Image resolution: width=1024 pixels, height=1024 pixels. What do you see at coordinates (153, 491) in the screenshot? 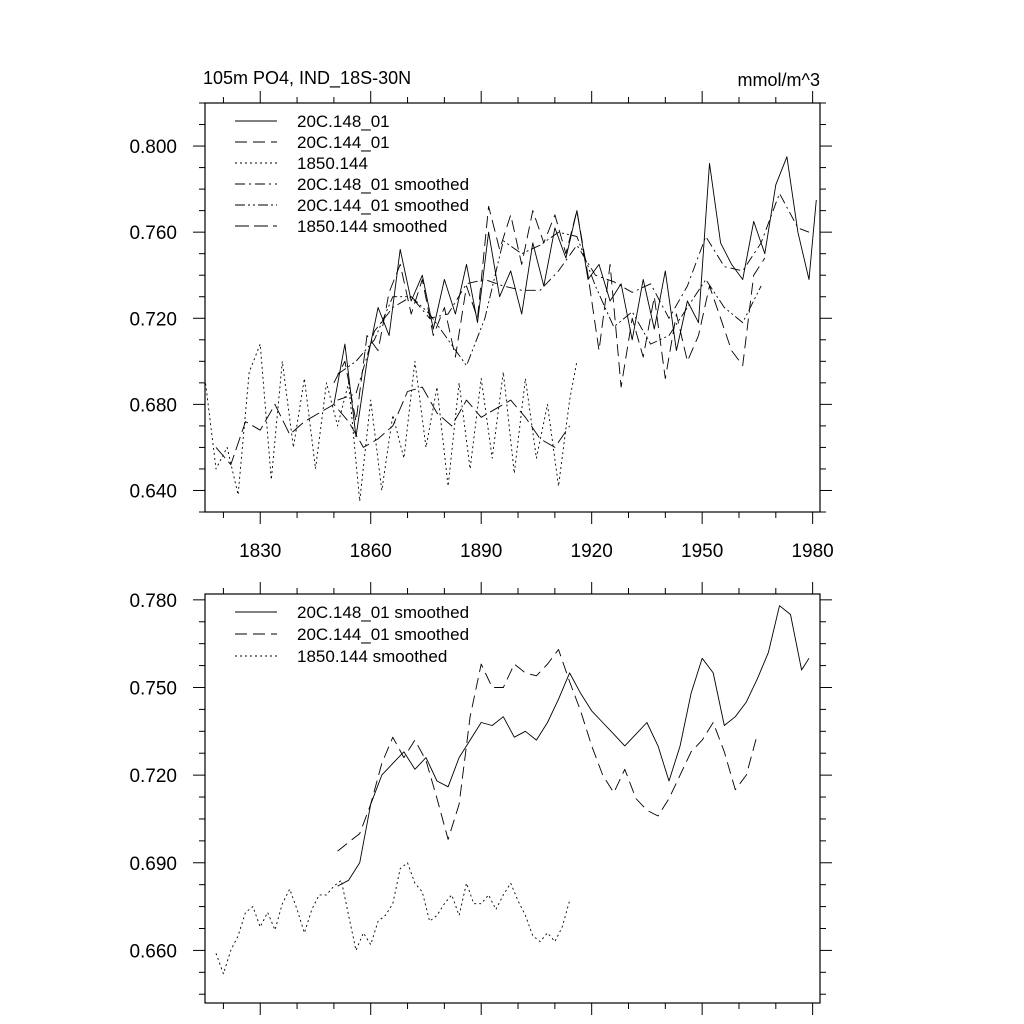
I see `y-tick-label: 0.640` at bounding box center [153, 491].